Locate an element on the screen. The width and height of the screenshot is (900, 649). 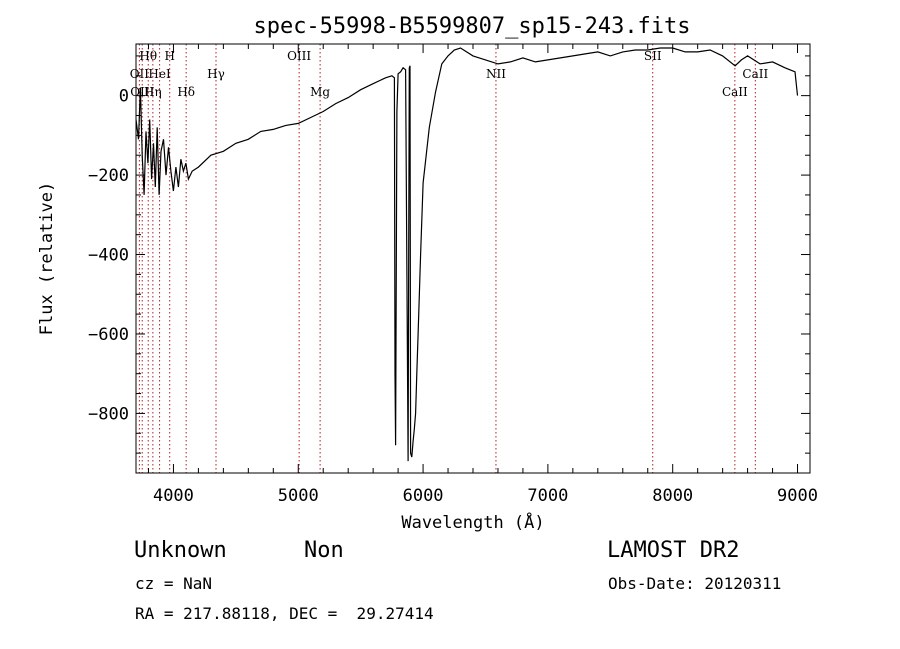
spectral-line-label: Hη is located at coordinates (153, 92).